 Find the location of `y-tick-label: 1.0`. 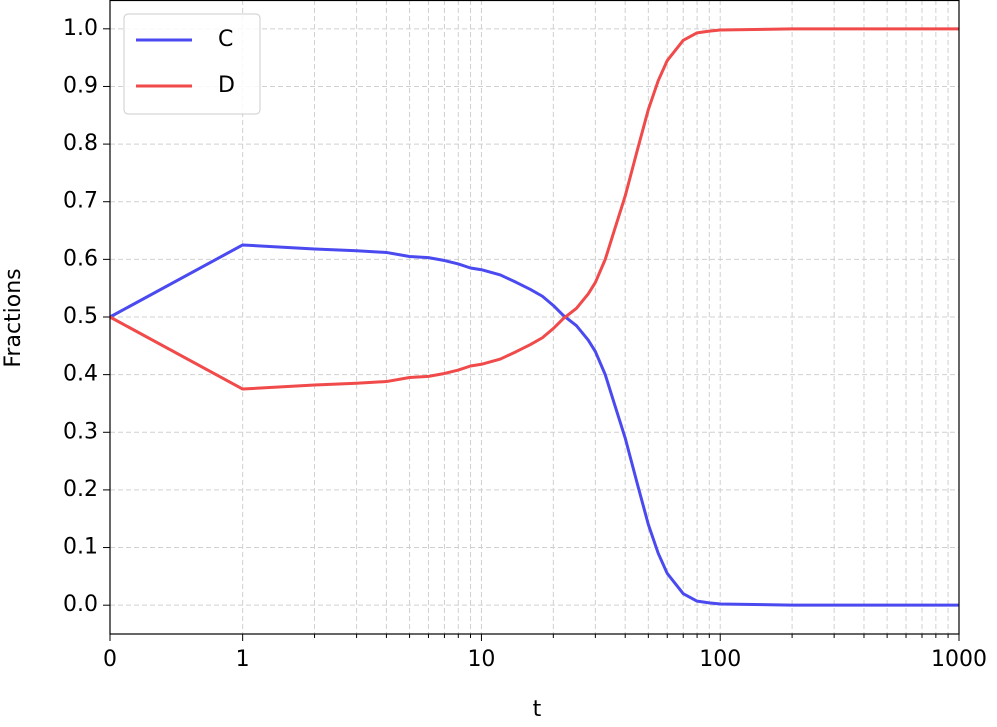

y-tick-label: 1.0 is located at coordinates (80, 28).